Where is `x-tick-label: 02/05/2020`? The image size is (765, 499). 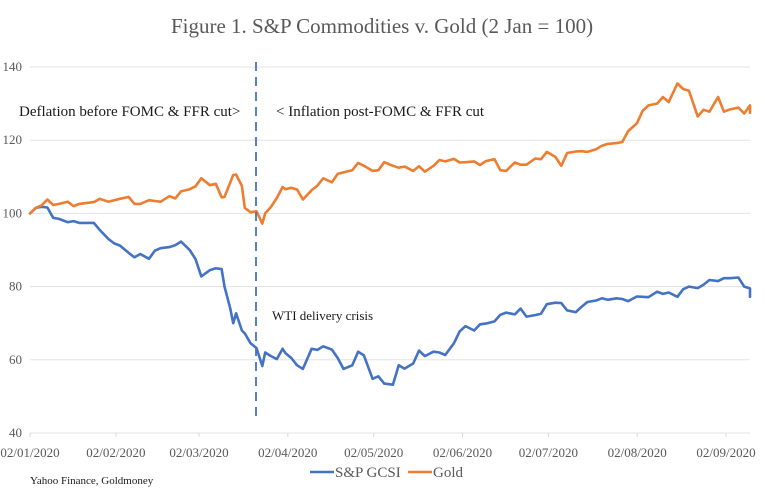
x-tick-label: 02/05/2020 is located at coordinates (373, 452).